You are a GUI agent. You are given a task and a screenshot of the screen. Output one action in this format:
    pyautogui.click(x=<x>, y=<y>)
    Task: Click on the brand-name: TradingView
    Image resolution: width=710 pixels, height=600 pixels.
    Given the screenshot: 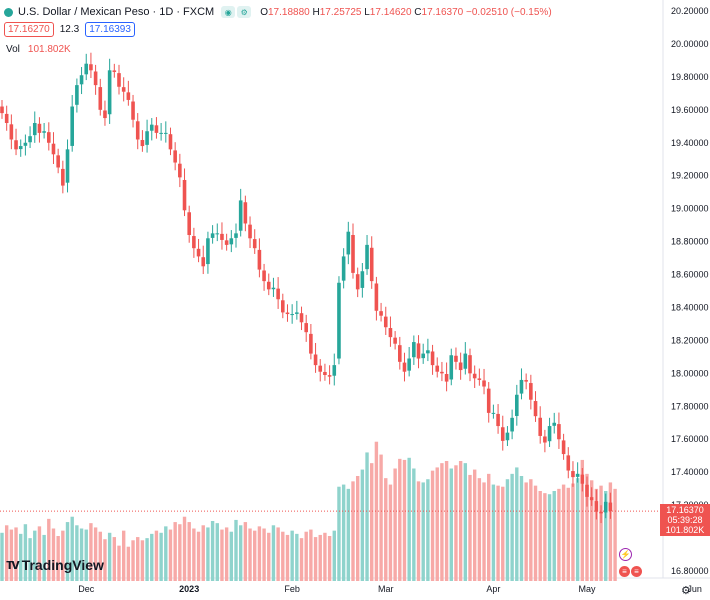 What is the action you would take?
    pyautogui.click(x=62, y=564)
    